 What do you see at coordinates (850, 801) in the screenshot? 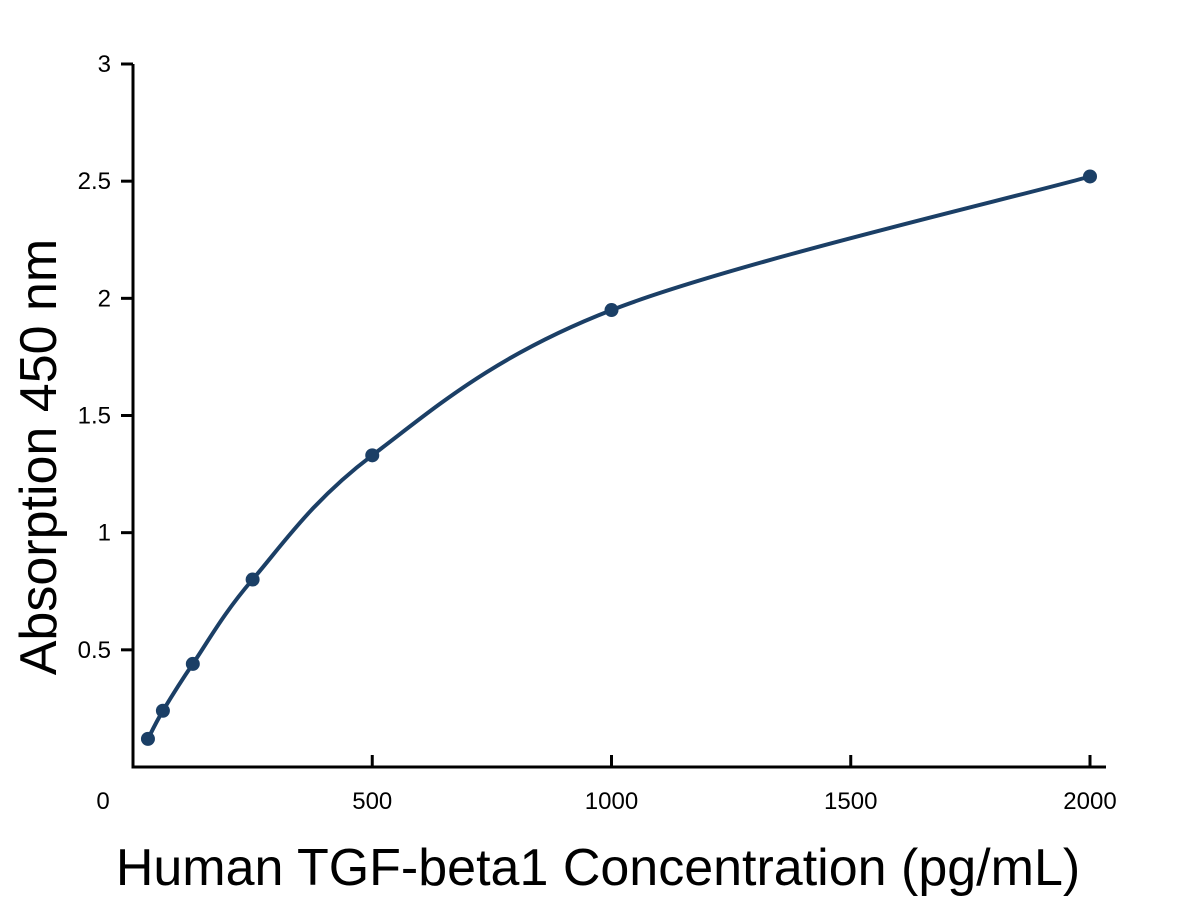
I see `x-tick-label: 1500` at bounding box center [850, 801].